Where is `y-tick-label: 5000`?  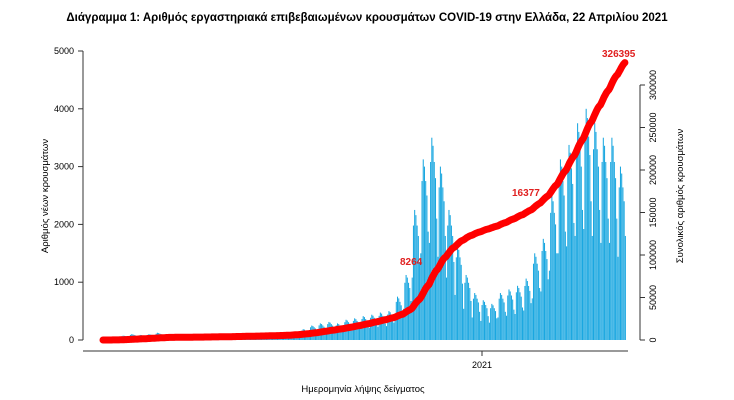
y-tick-label: 5000 is located at coordinates (64, 51).